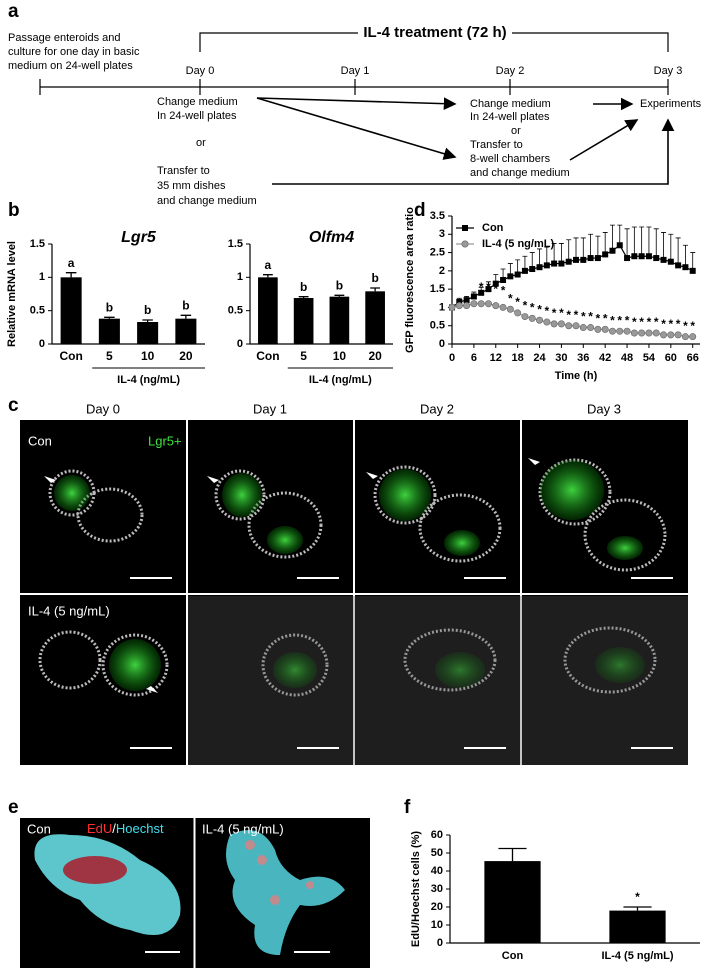  What do you see at coordinates (438, 680) in the screenshot?
I see `haze` at bounding box center [438, 680].